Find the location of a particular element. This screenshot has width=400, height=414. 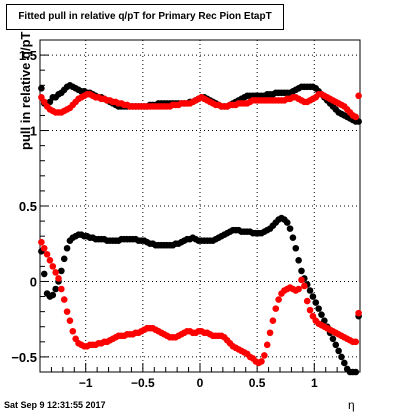

x-tick-label: 1 is located at coordinates (314, 383).